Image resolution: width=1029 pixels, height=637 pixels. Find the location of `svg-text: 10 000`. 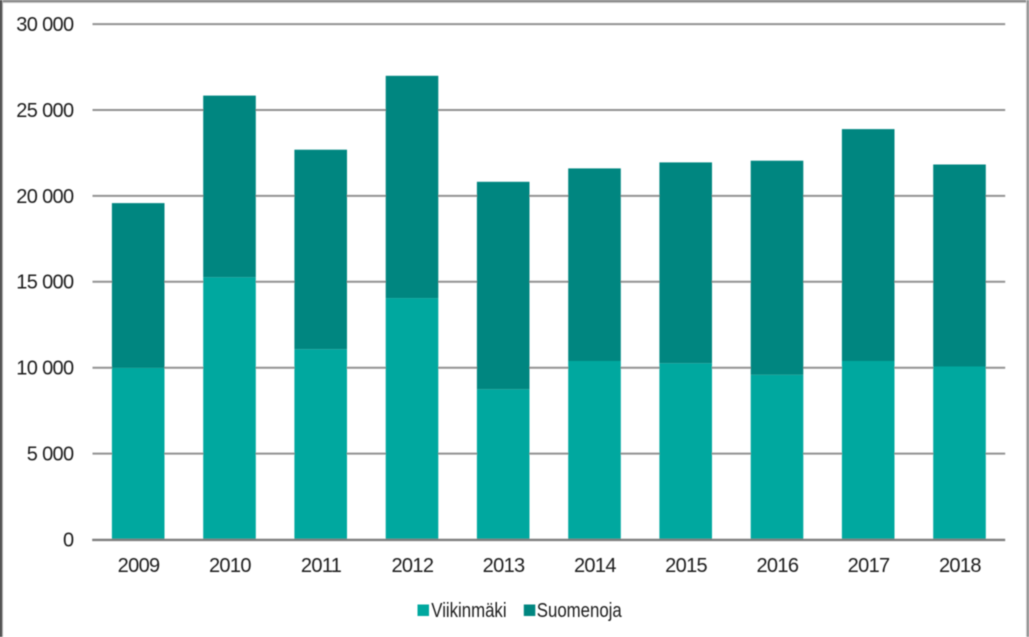

svg-text: 10 000 is located at coordinates (45, 369).